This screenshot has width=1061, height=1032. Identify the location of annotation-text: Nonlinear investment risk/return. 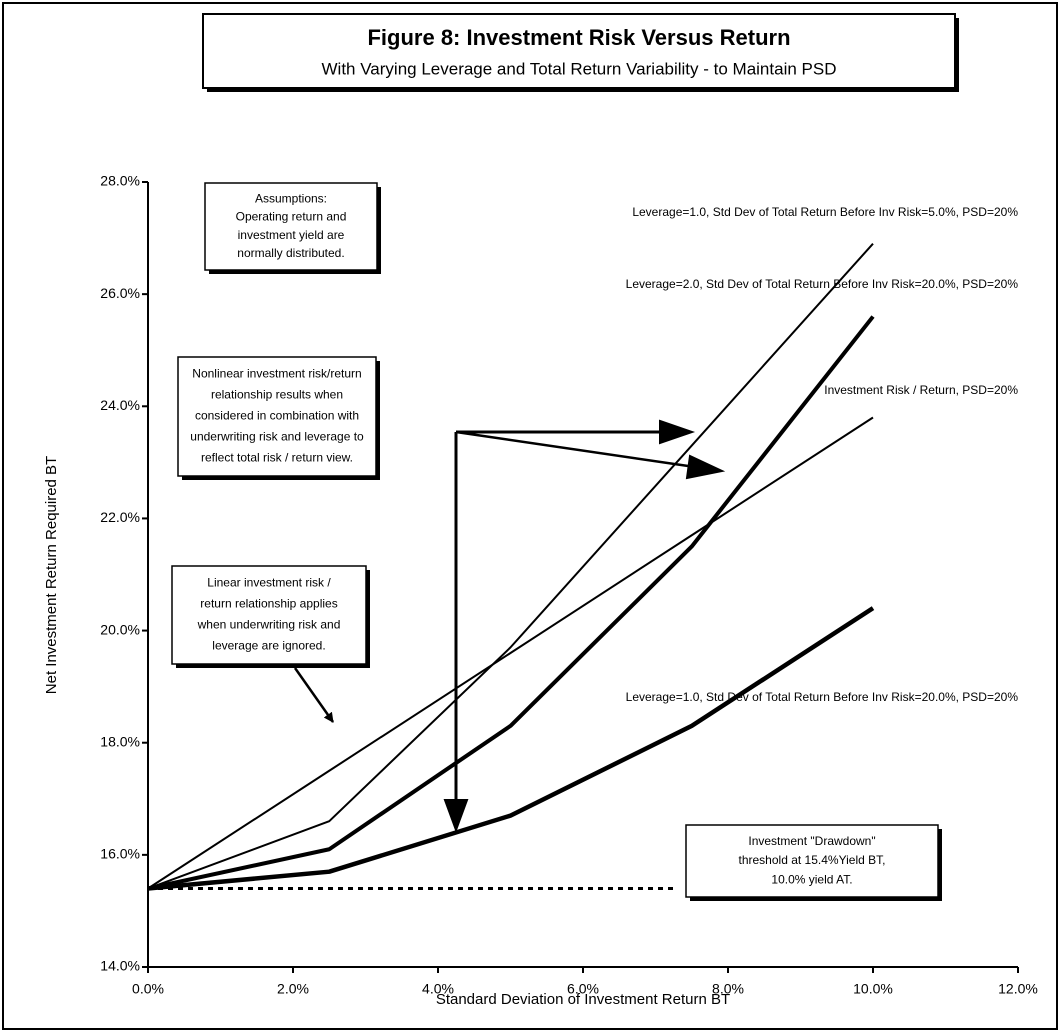
(276, 374).